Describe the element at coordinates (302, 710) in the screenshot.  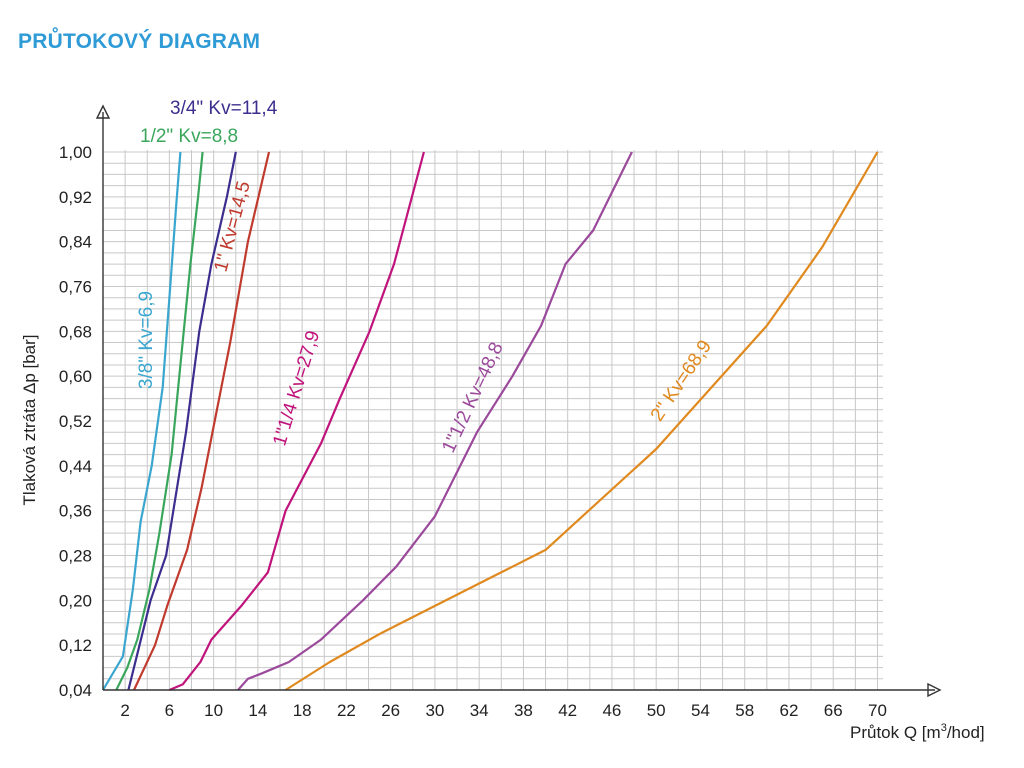
I see `x-tick-label: 18` at that location.